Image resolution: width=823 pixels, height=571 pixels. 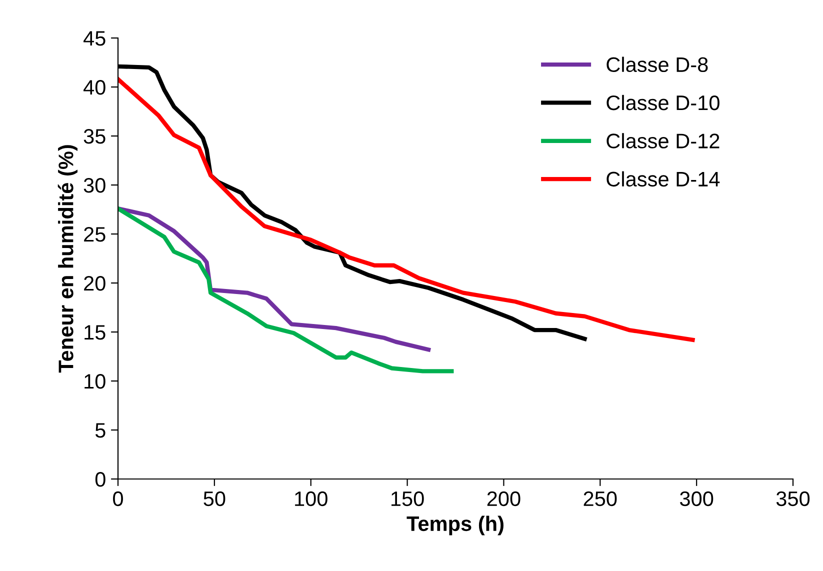 I want to click on x-tick-label: 350, so click(x=793, y=498).